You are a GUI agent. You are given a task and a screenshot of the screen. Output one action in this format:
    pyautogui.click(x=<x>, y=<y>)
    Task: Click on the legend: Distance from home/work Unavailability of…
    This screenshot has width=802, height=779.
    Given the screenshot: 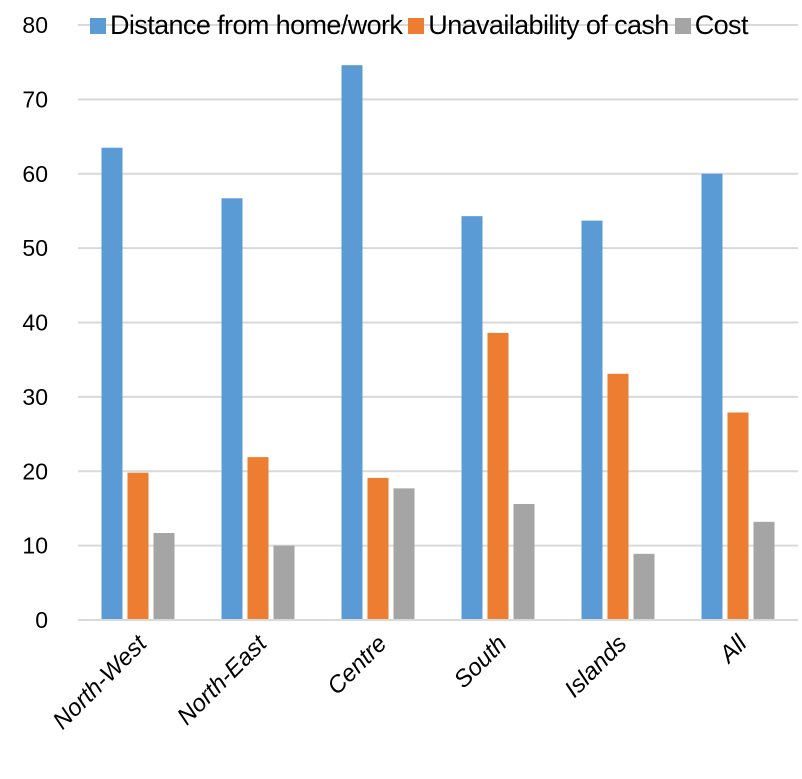 What is the action you would take?
    pyautogui.click(x=422, y=25)
    